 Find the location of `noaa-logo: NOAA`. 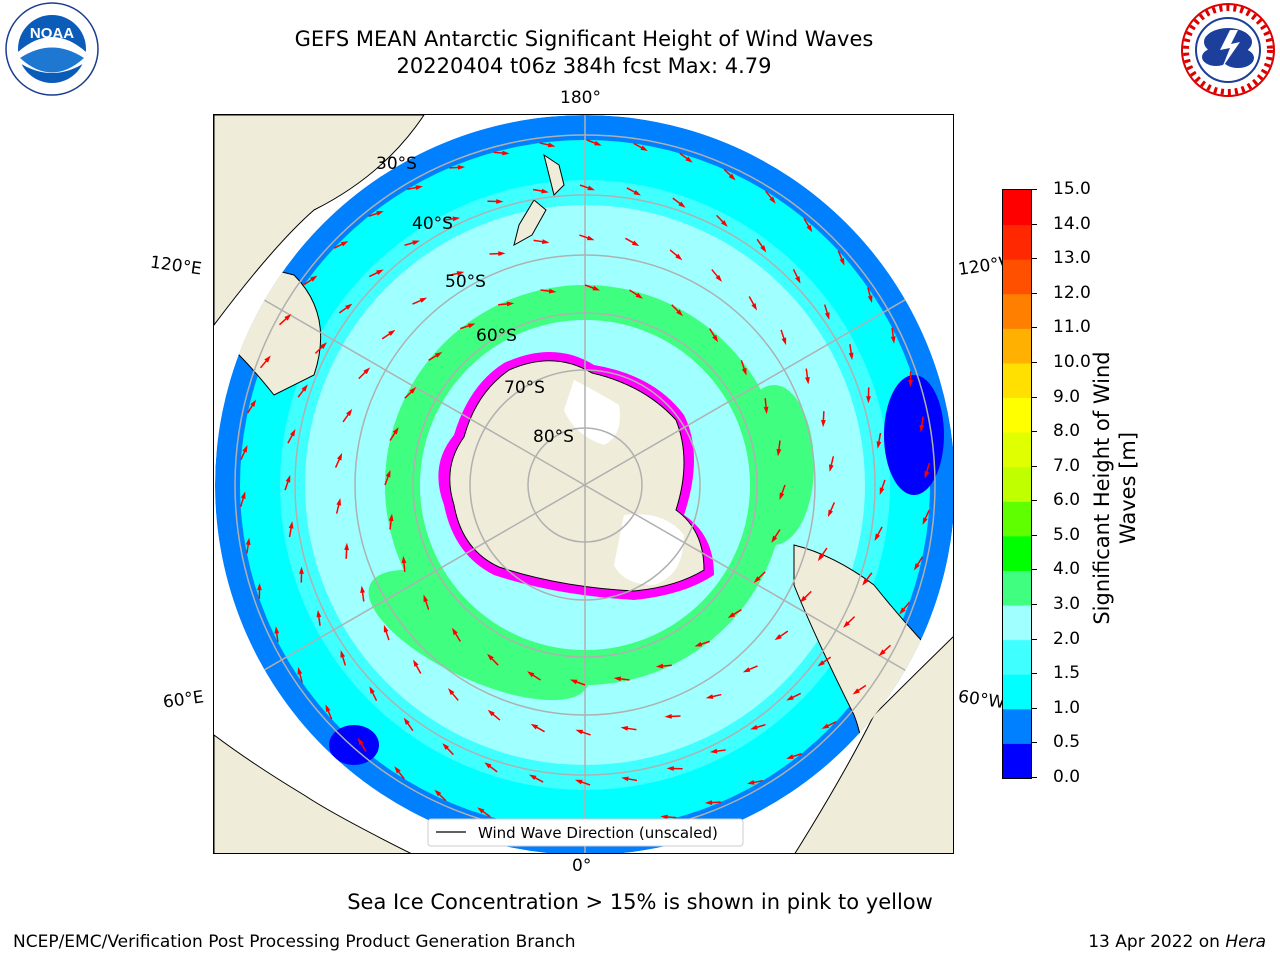

noaa-logo: NOAA is located at coordinates (52, 49).